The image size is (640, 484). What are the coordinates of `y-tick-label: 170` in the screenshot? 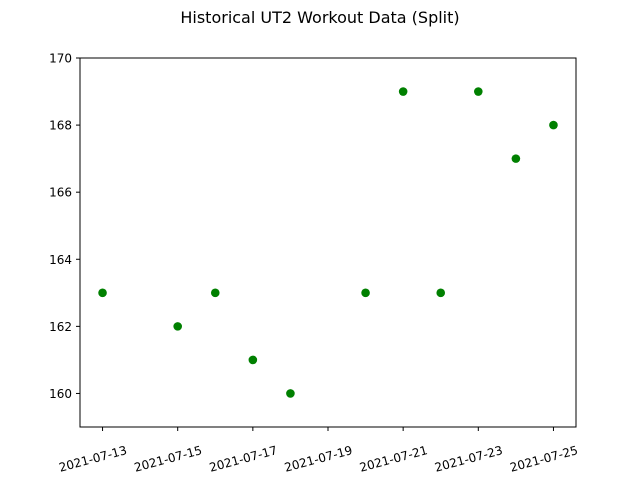 It's located at (60, 59).